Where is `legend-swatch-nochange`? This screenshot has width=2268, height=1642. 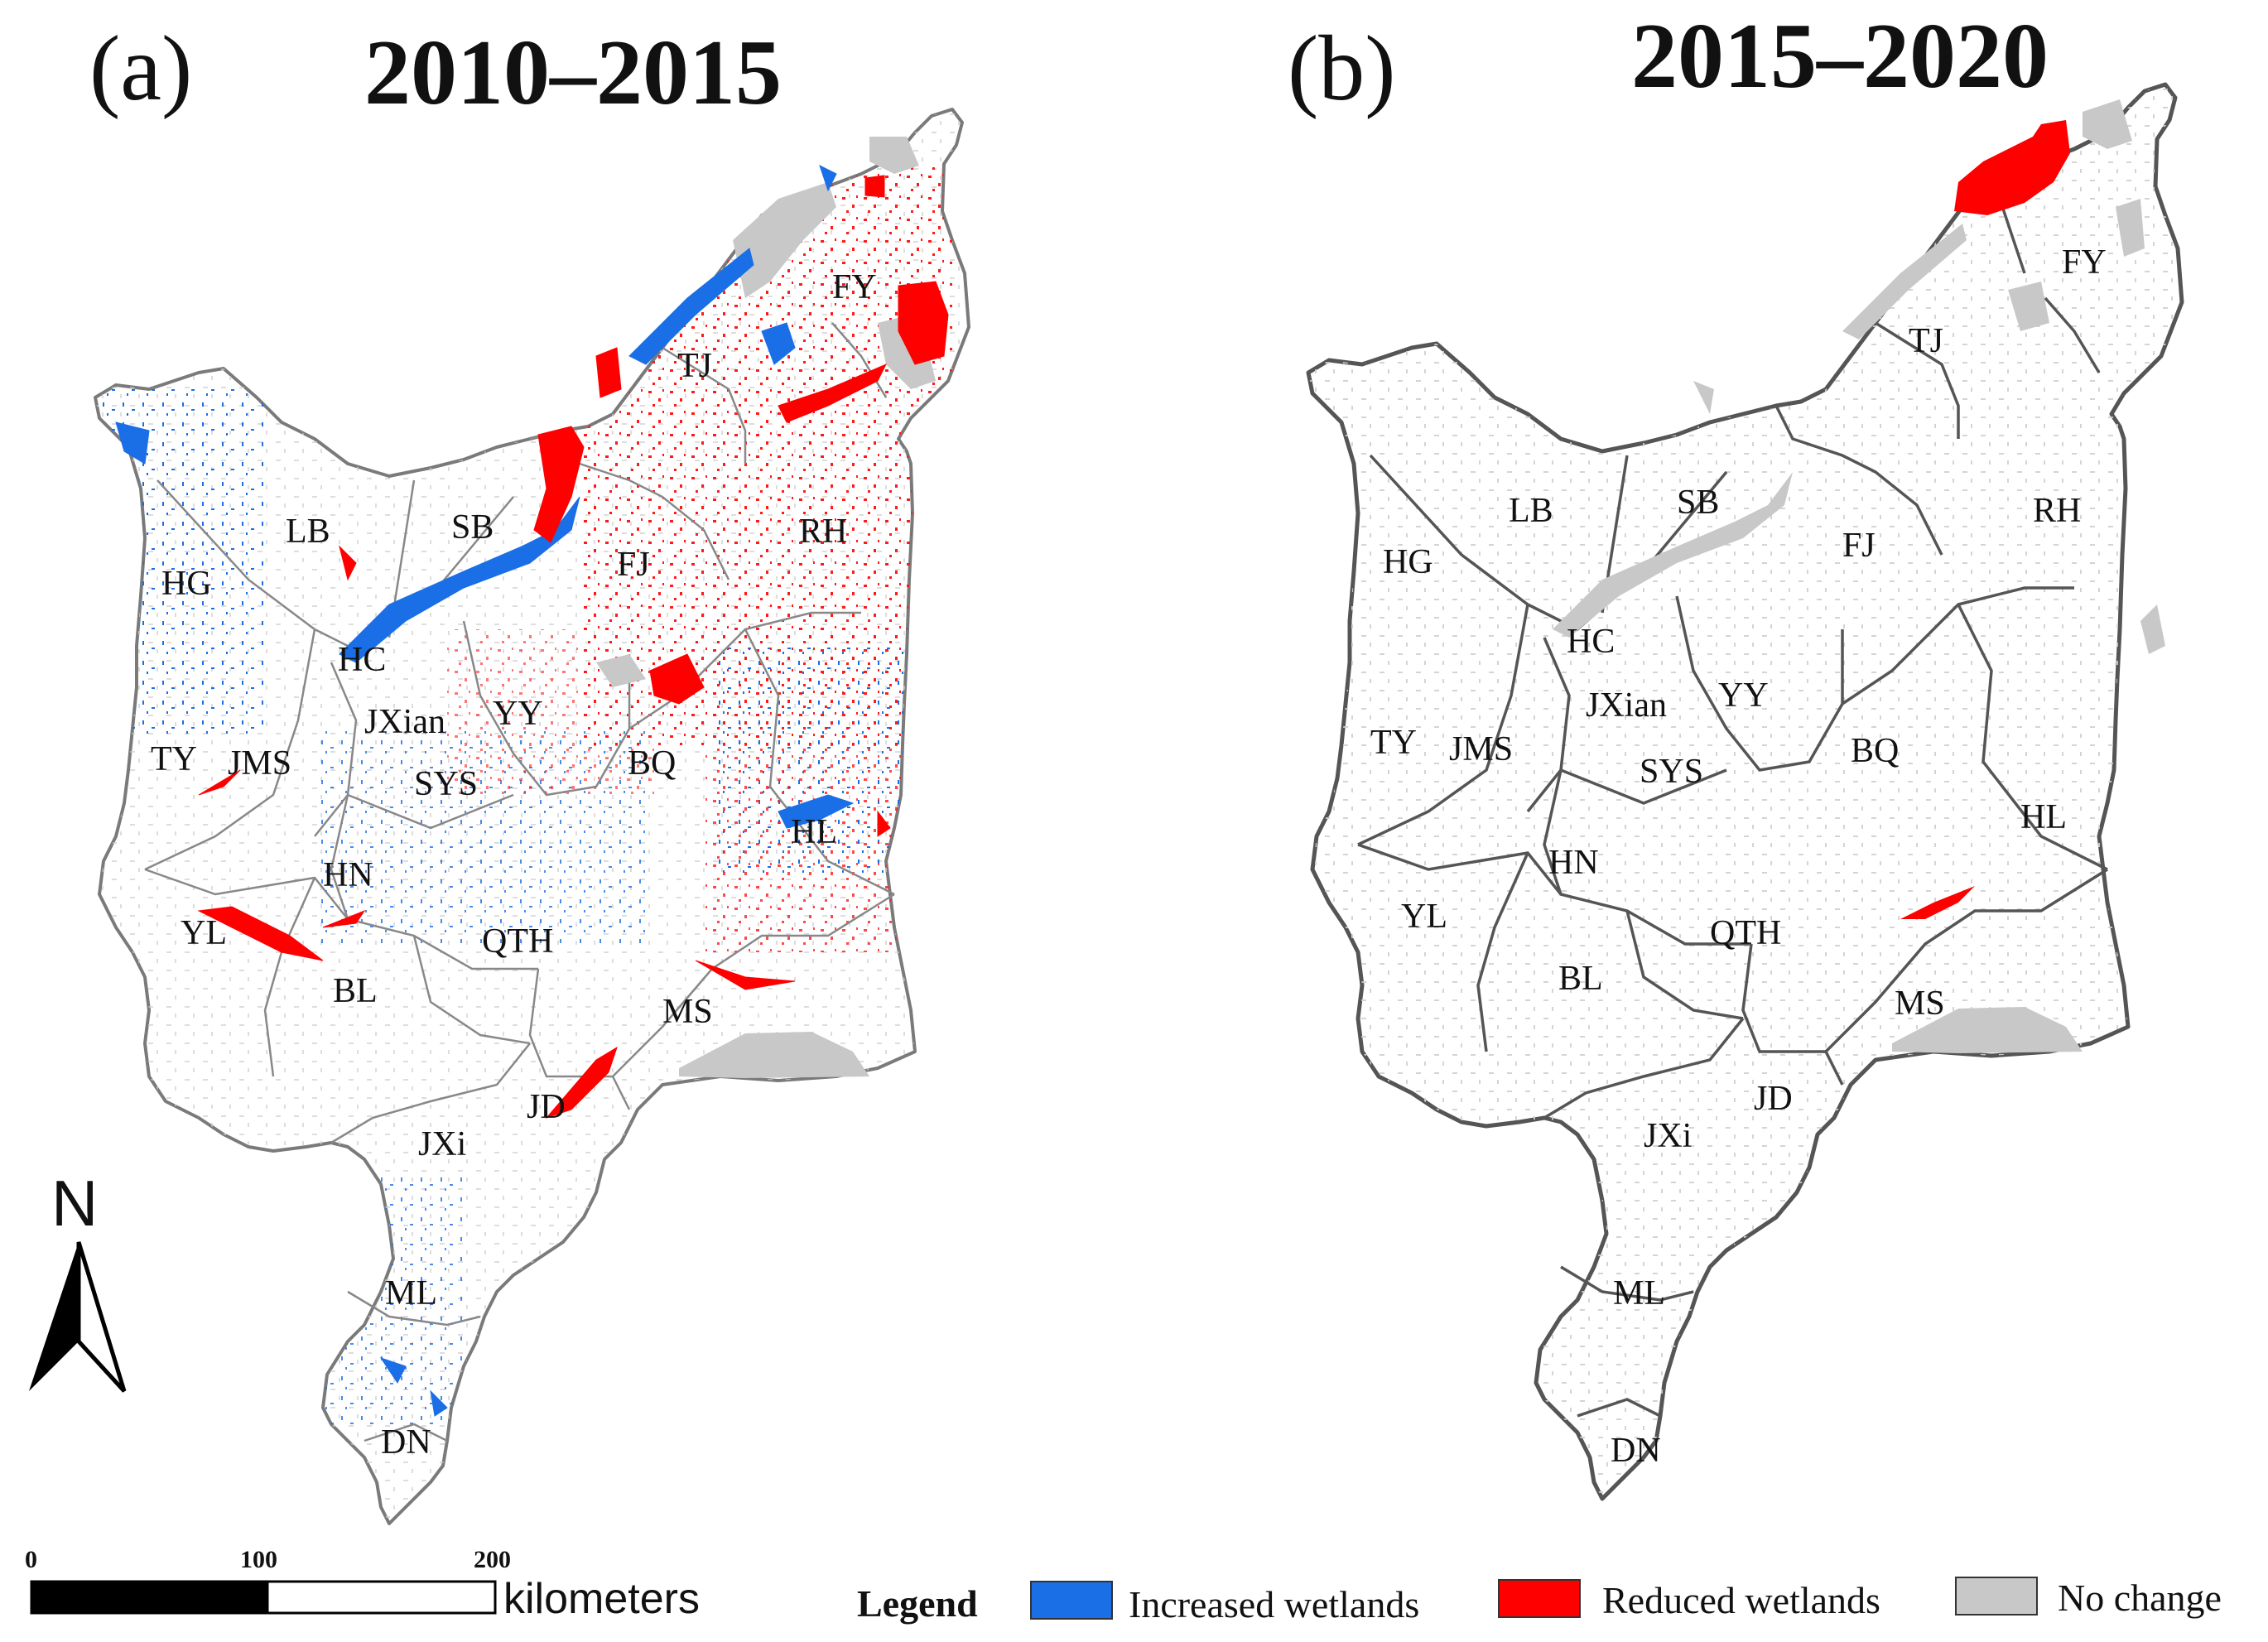
legend-swatch-nochange is located at coordinates (1997, 1596).